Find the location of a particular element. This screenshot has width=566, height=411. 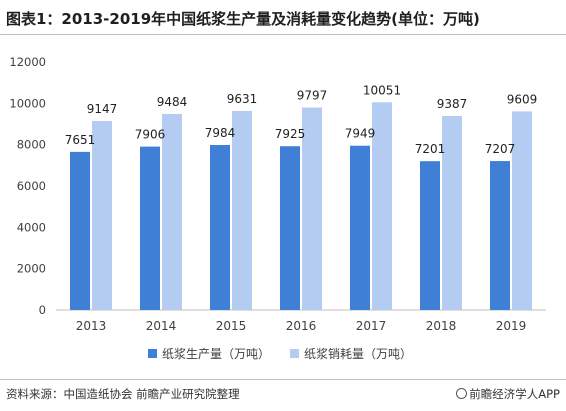

footer-divider is located at coordinates (283, 379).